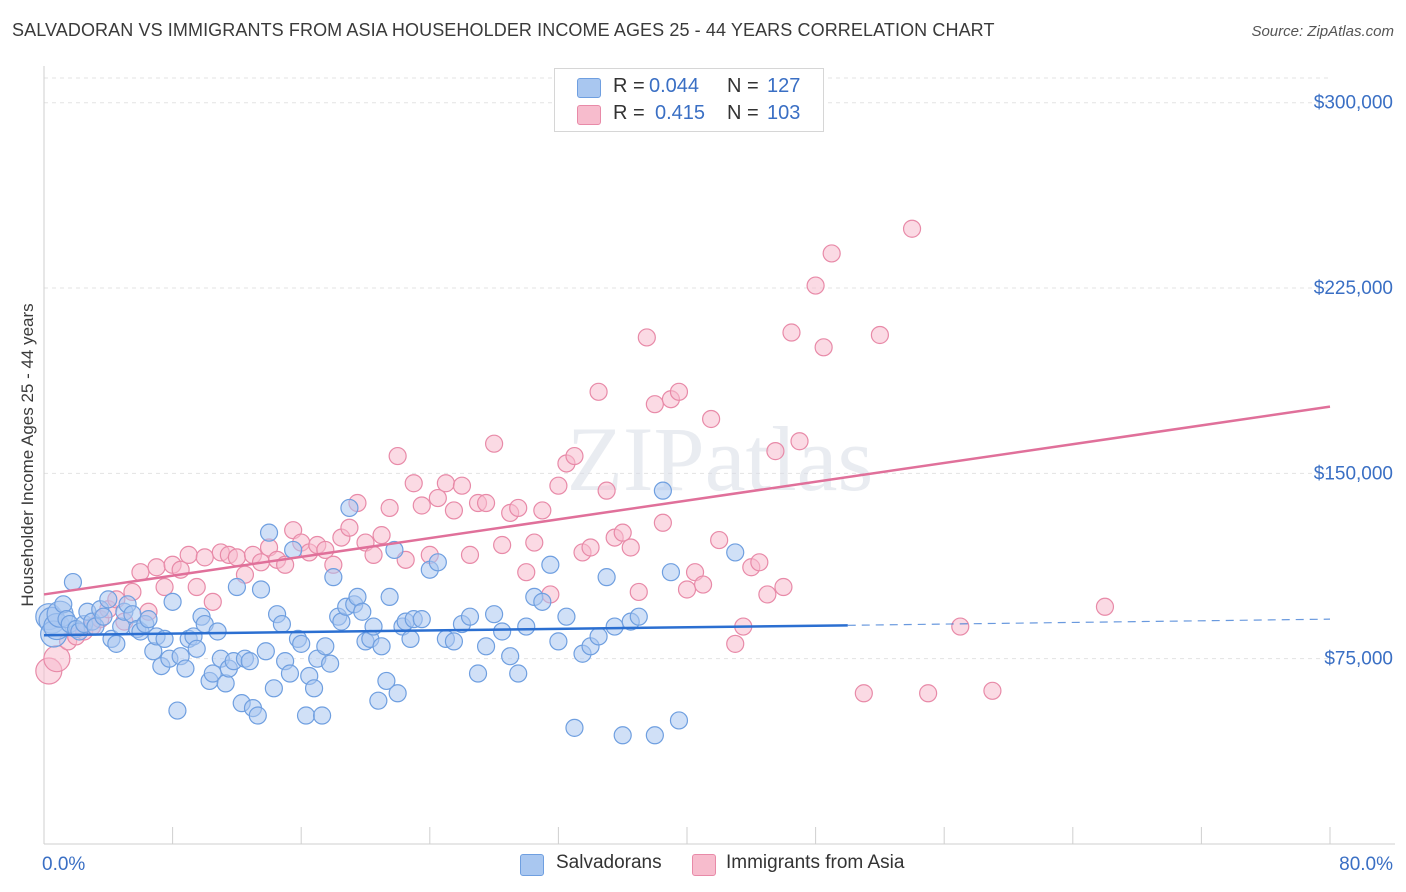 The image size is (1406, 892). I want to click on legend-r-label: R =, so click(629, 86).